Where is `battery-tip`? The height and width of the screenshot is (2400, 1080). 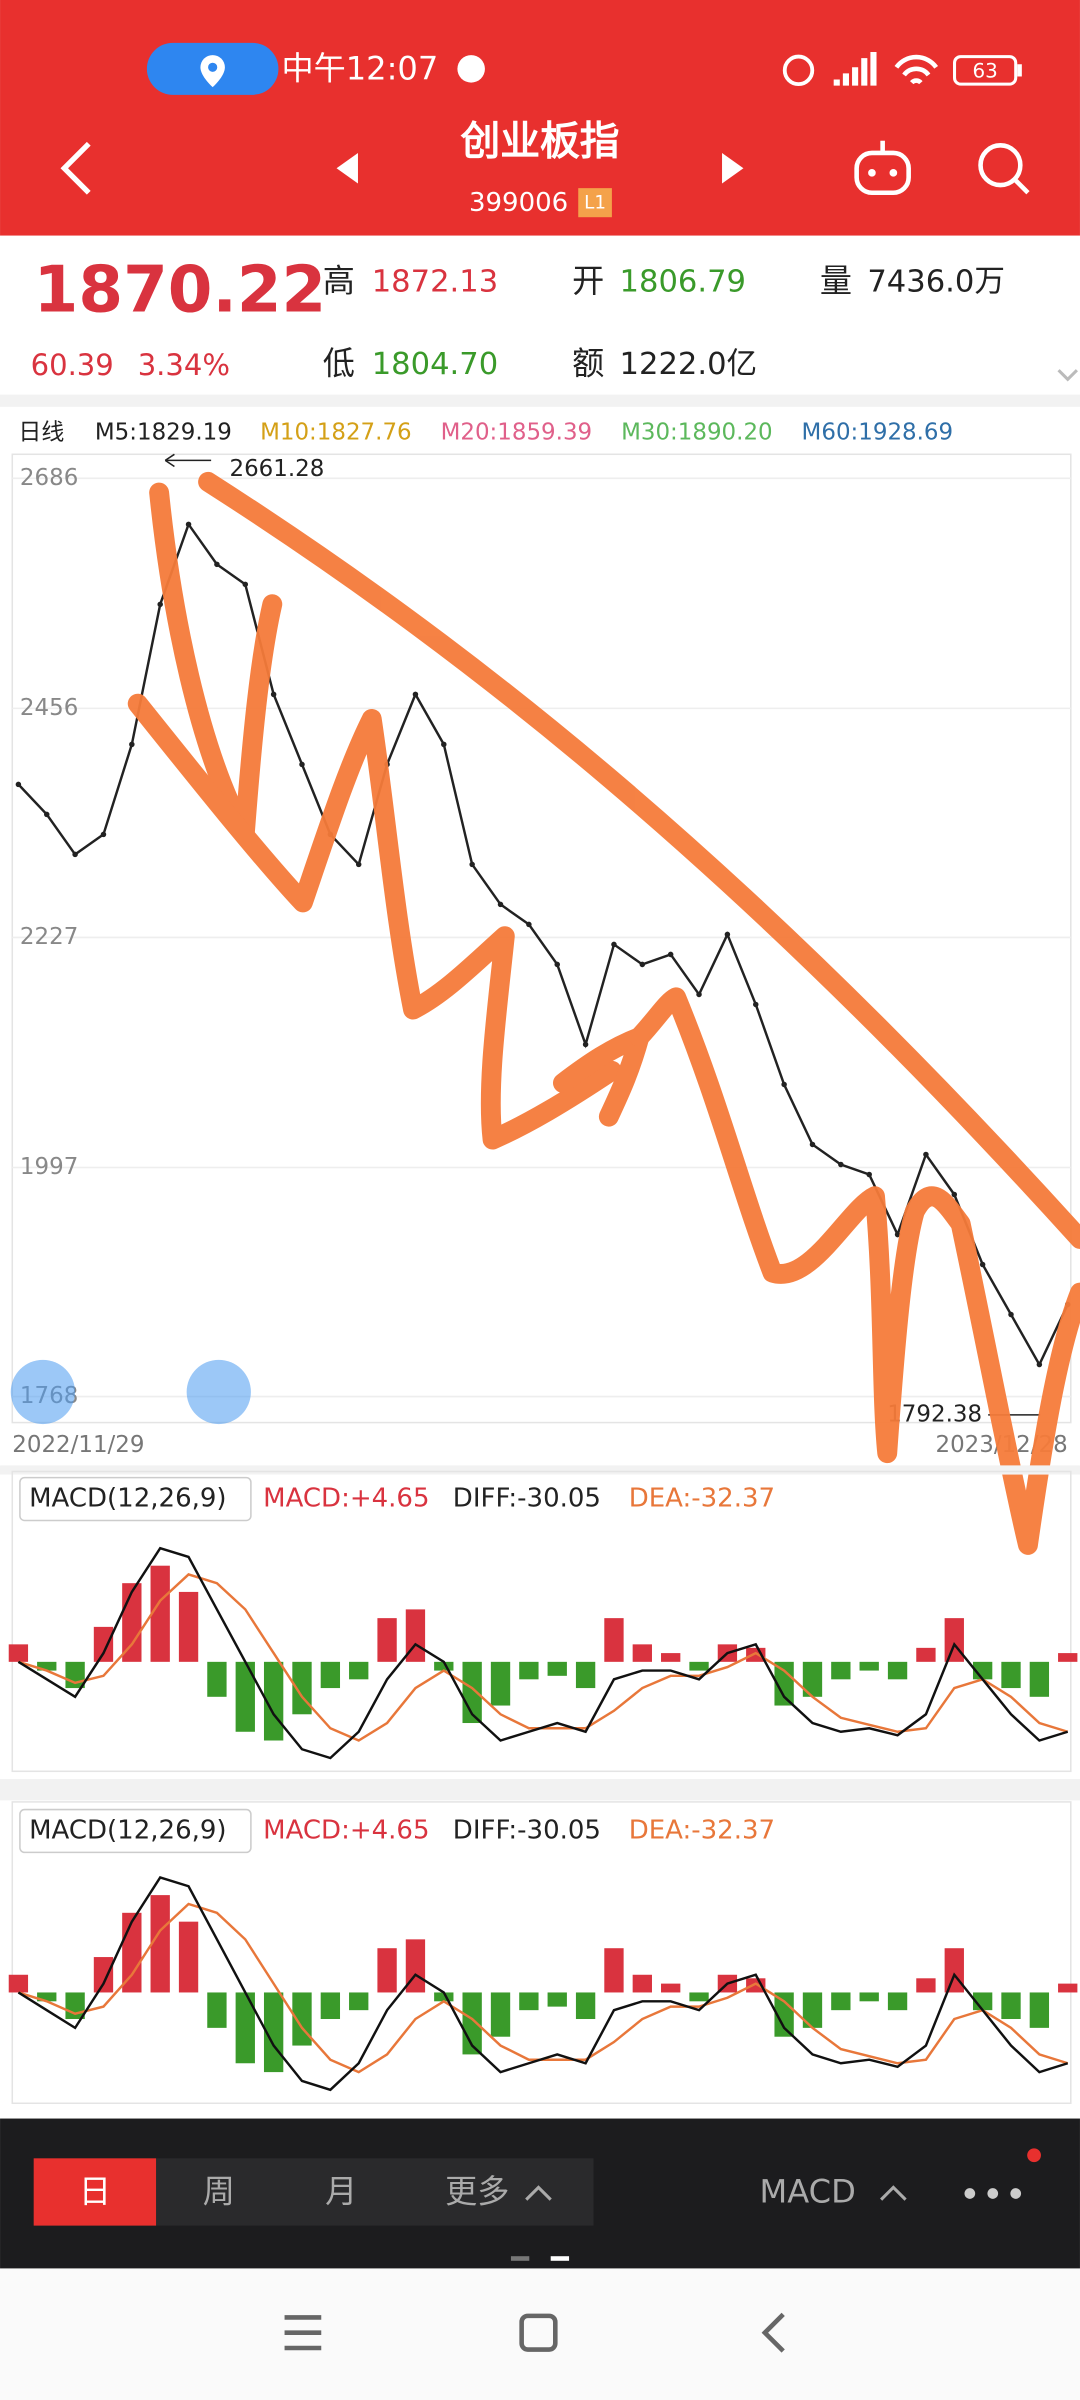 battery-tip is located at coordinates (1019, 70).